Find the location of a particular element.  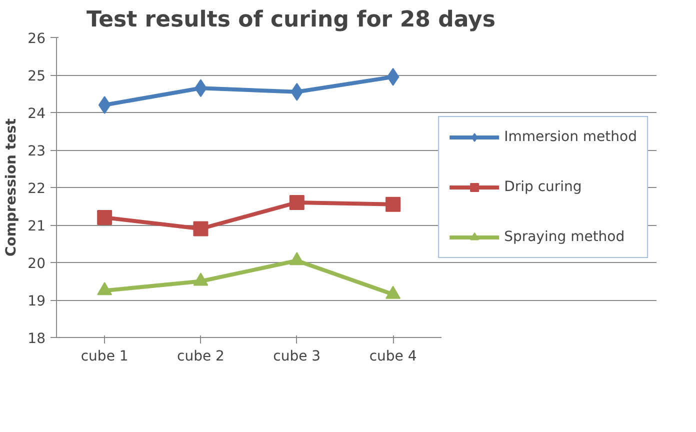

y-tick-label: 18 is located at coordinates (37, 339).